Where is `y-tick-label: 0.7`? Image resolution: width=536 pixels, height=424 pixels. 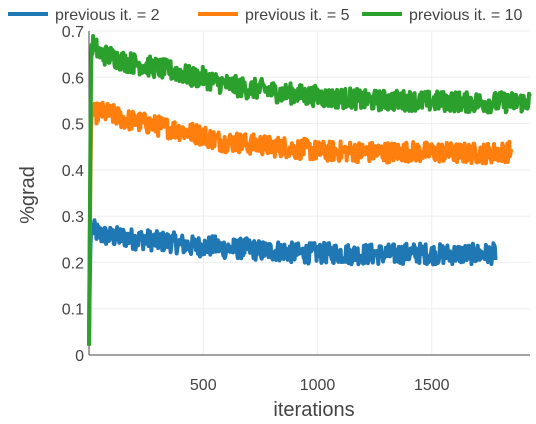
y-tick-label: 0.7 is located at coordinates (73, 32).